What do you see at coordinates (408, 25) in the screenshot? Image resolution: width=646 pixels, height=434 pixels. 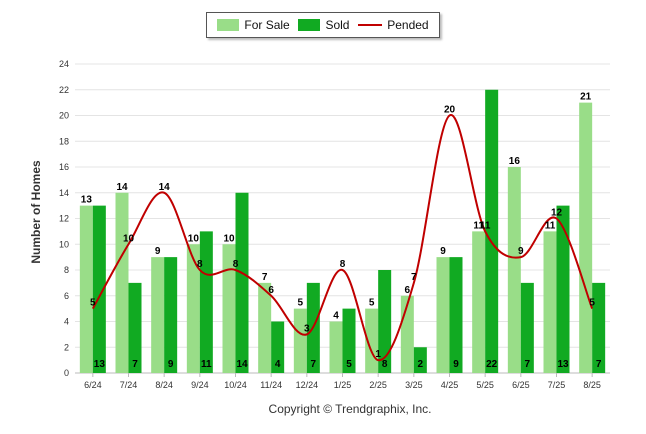 I see `legend-label-pended: Pended` at bounding box center [408, 25].